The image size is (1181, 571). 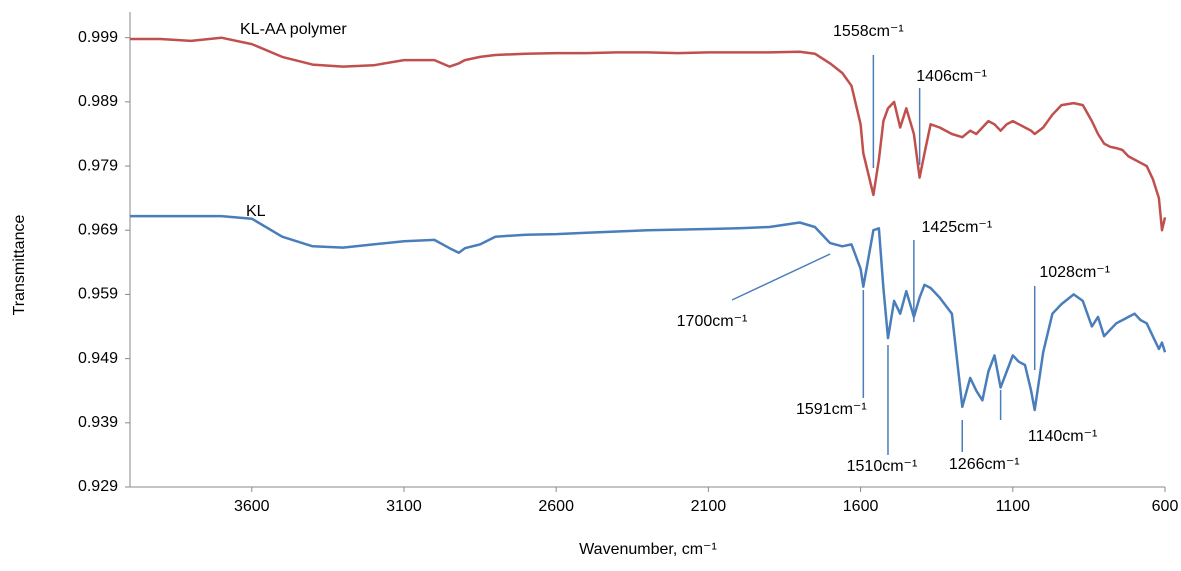 What do you see at coordinates (256, 211) in the screenshot?
I see `series-label: KL` at bounding box center [256, 211].